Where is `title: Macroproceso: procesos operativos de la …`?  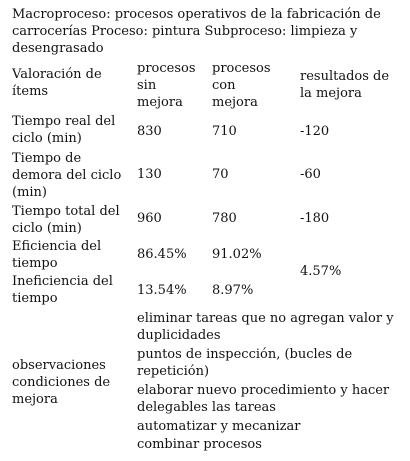
title: Macroproceso: procesos operativos de la … is located at coordinates (196, 31).